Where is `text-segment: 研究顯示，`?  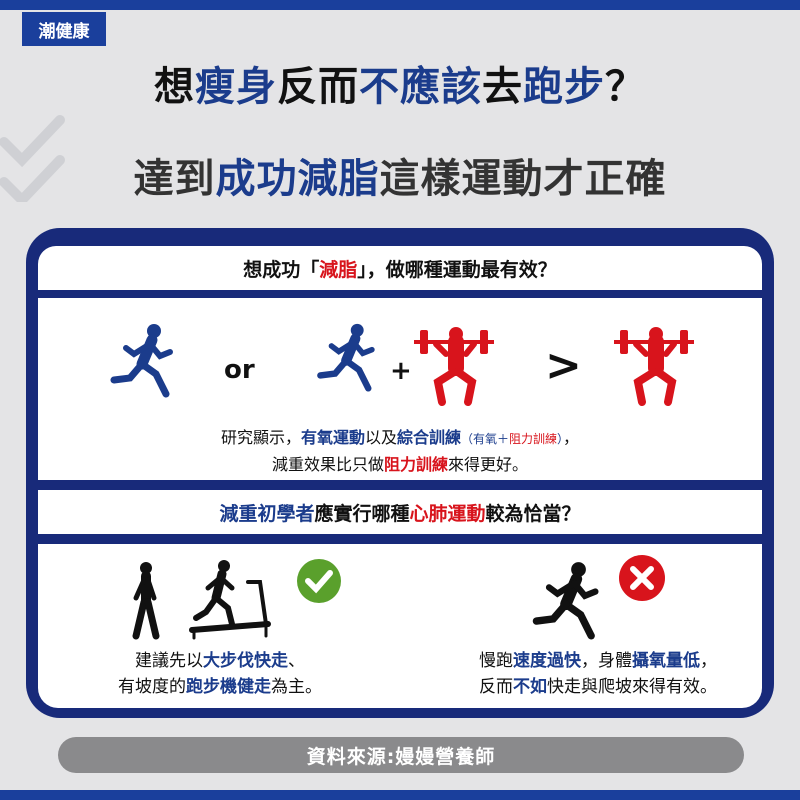 text-segment: 研究顯示， is located at coordinates (260, 437).